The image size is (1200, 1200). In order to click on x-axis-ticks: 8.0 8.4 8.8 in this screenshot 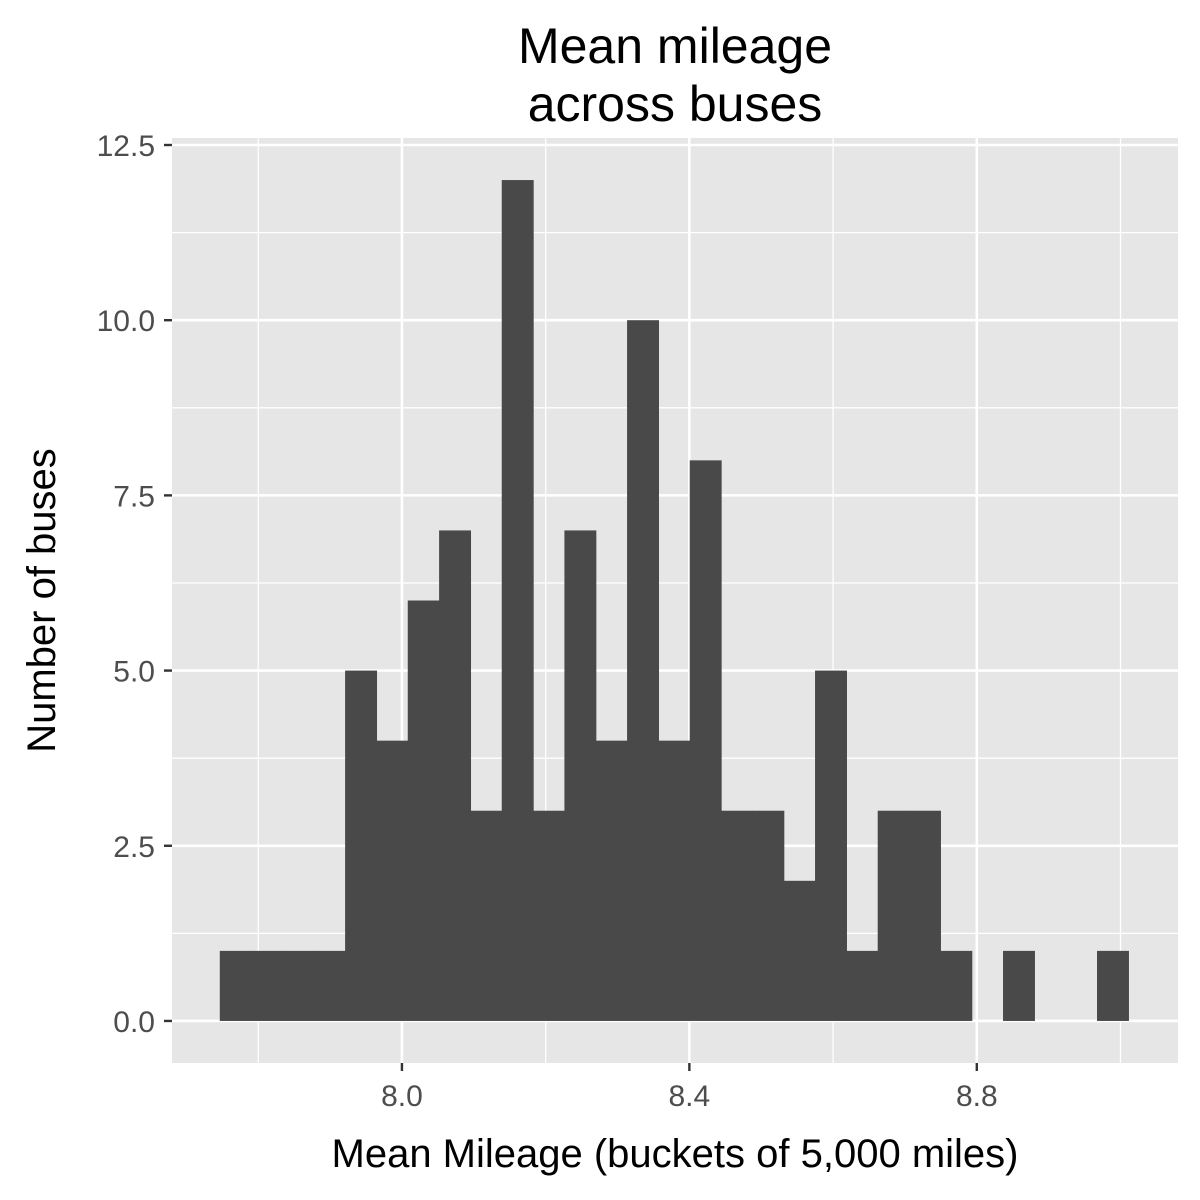, I will do `click(689, 1088)`.